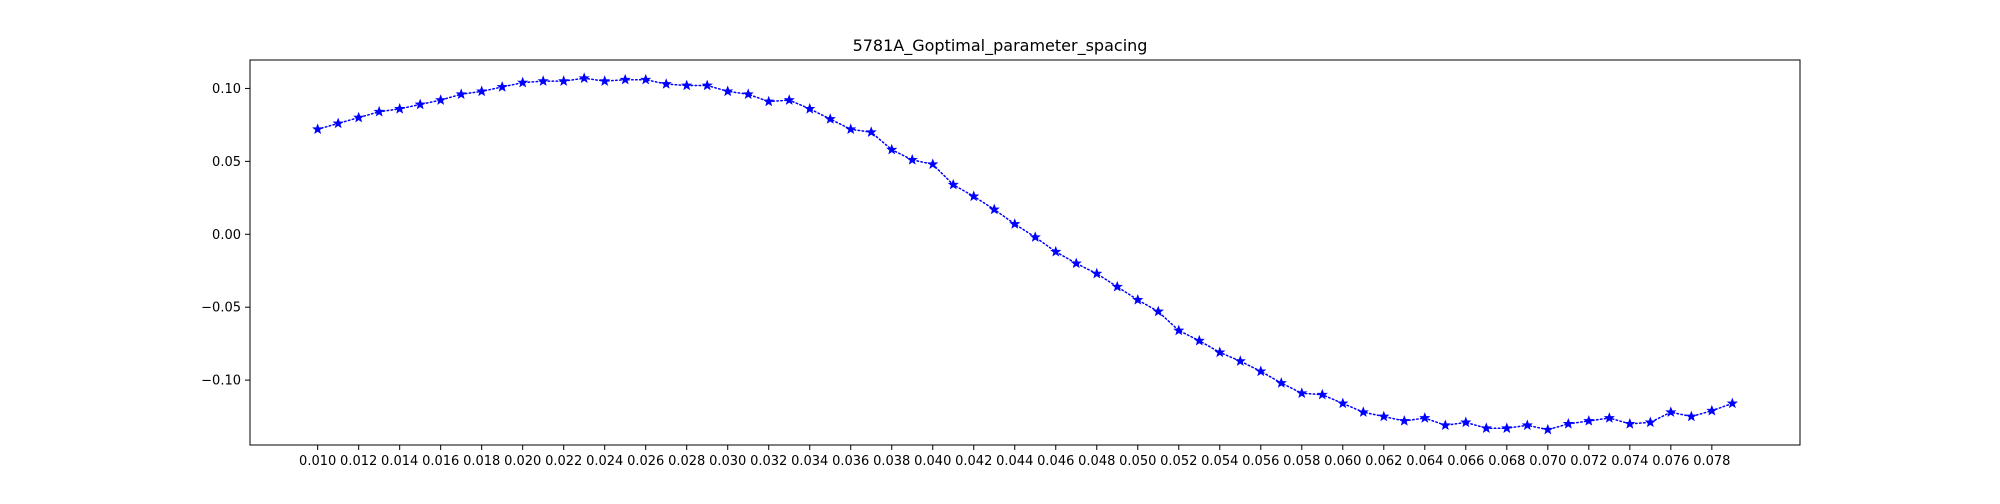 The width and height of the screenshot is (2000, 504). Describe the element at coordinates (768, 461) in the screenshot. I see `x-tick-label: 0.032` at that location.